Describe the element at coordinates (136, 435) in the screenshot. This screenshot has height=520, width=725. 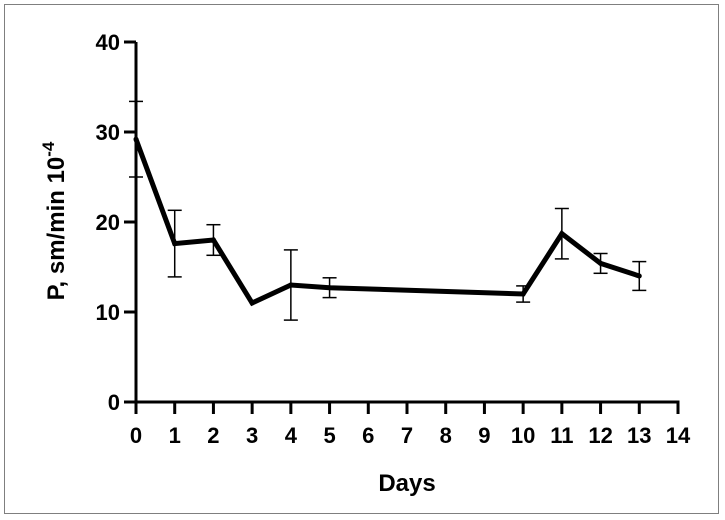
I see `x-tick-label: 0` at that location.